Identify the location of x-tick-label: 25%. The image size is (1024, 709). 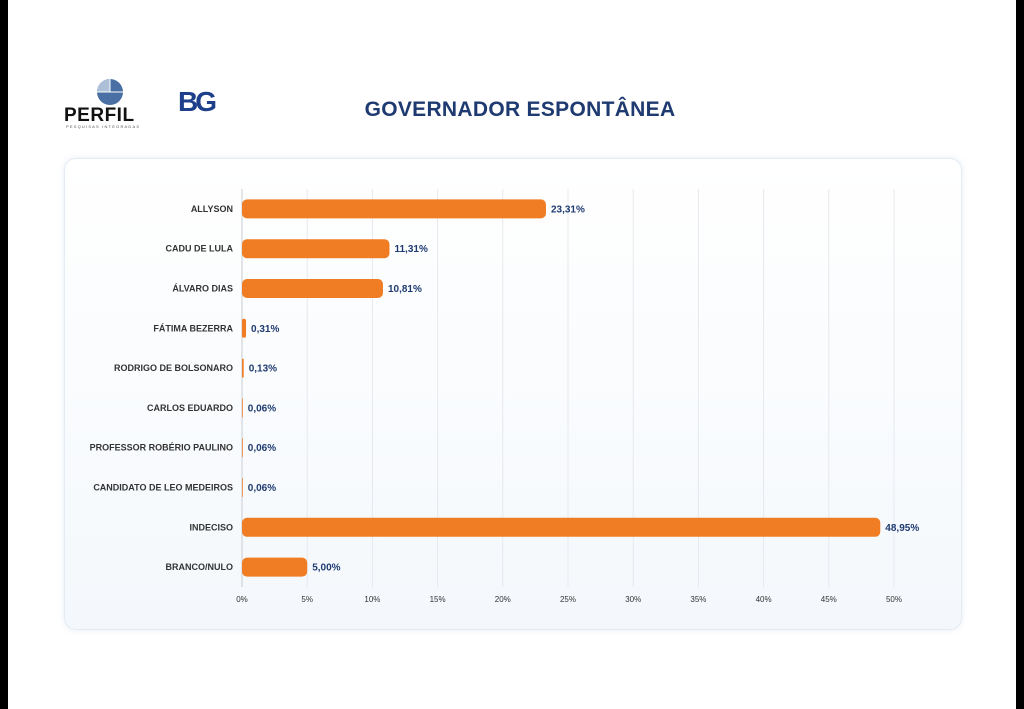
(568, 599).